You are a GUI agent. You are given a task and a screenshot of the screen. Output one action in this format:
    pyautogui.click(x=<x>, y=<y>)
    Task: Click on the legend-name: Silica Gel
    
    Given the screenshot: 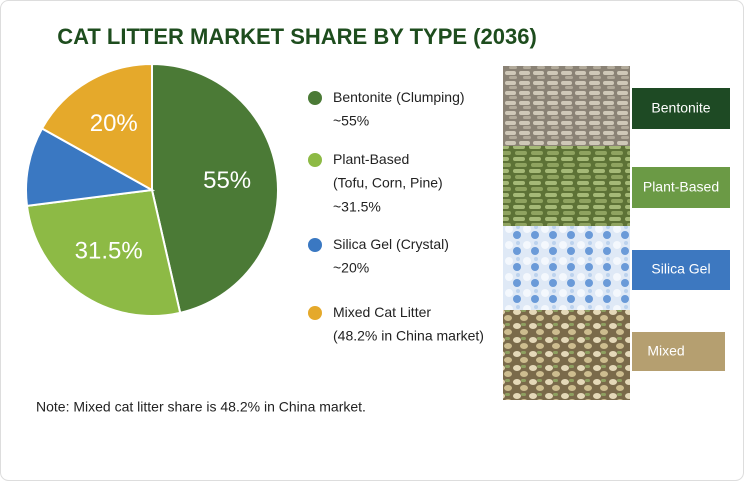 What is the action you would take?
    pyautogui.click(x=362, y=244)
    